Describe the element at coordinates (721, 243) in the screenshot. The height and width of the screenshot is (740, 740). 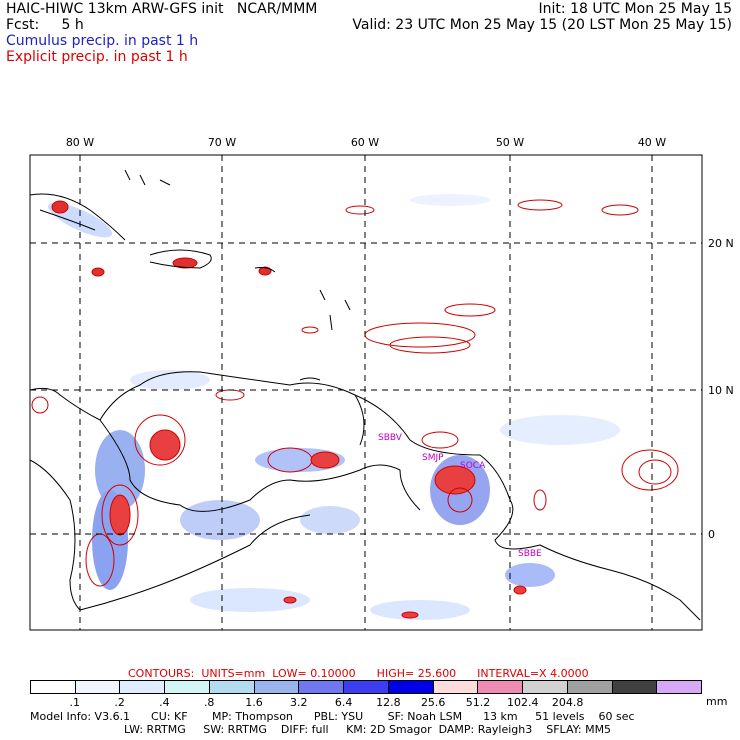
I see `lat-label: 20 N` at that location.